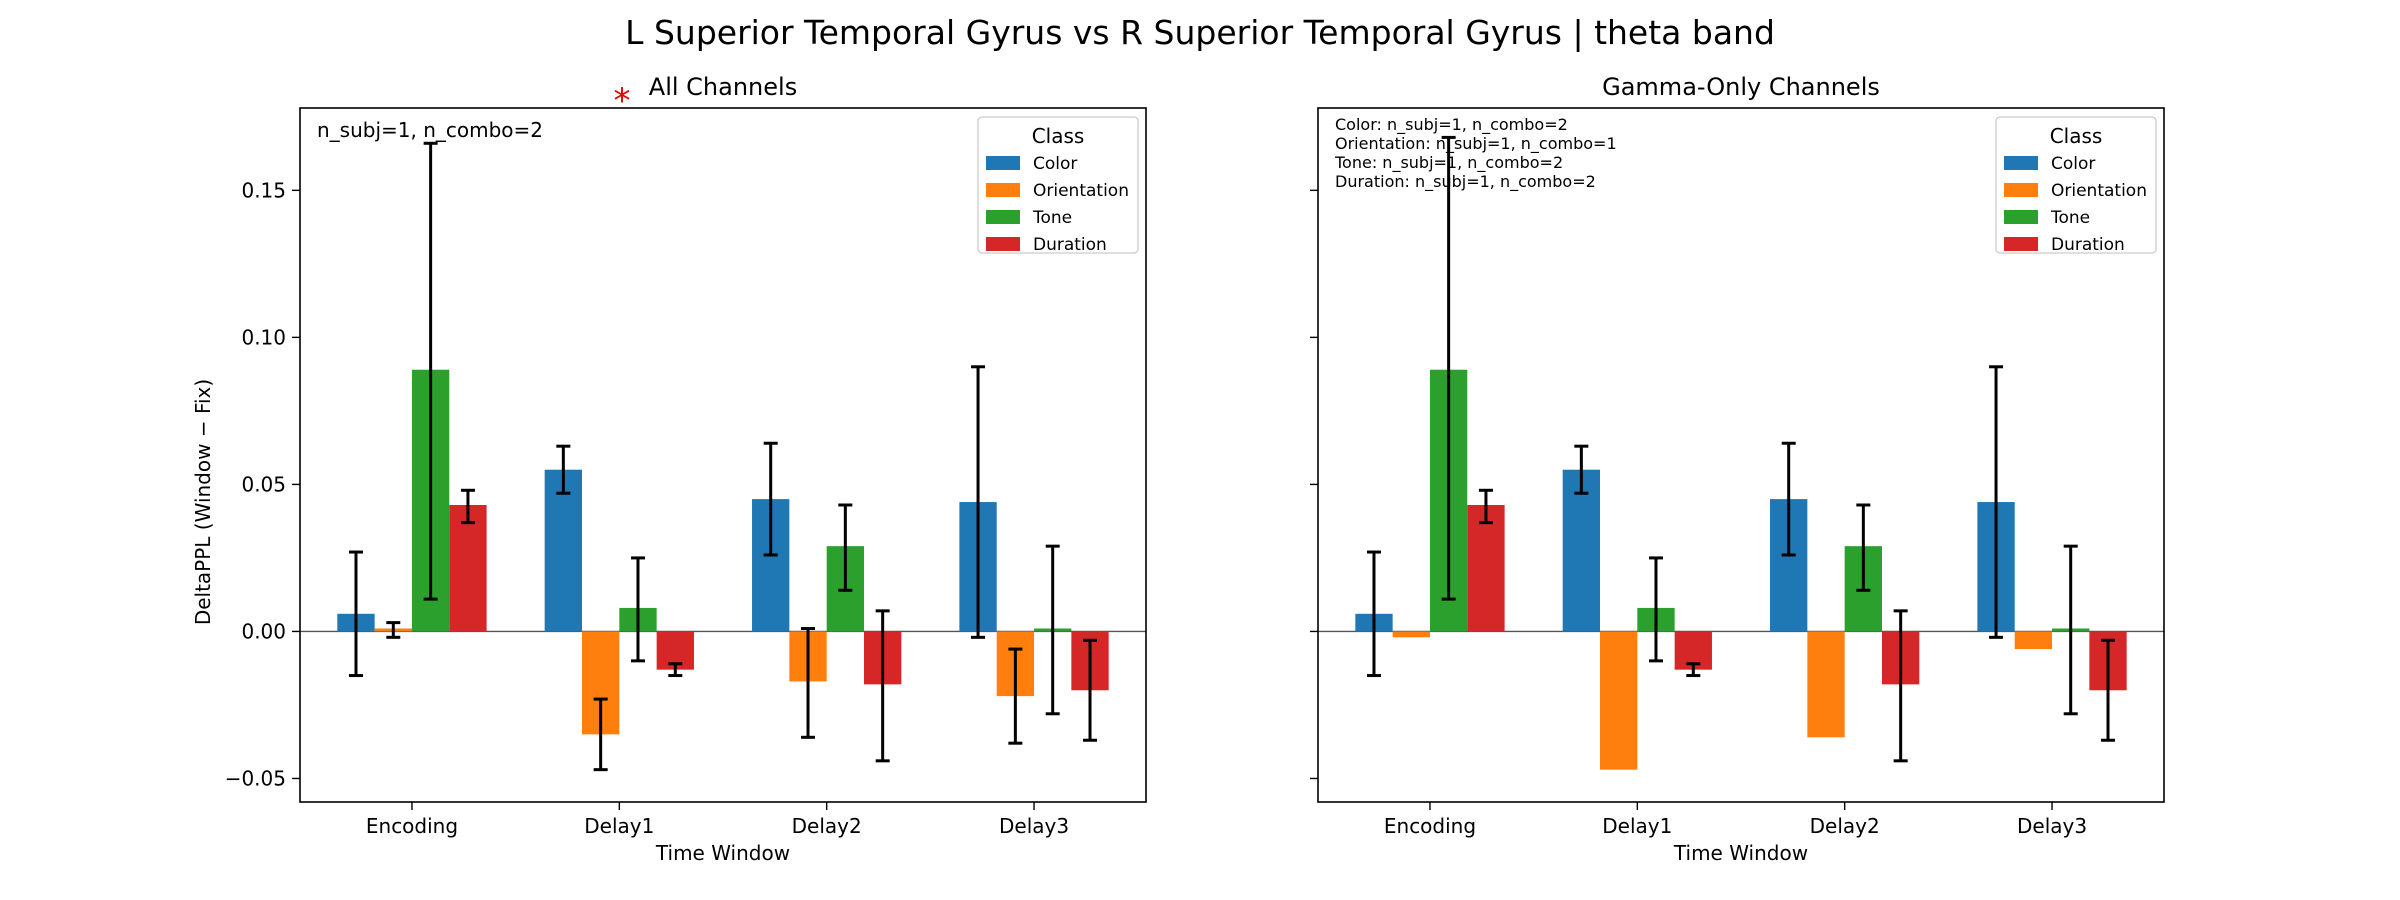  What do you see at coordinates (1826, 684) in the screenshot?
I see `bar-orientation-delay2` at bounding box center [1826, 684].